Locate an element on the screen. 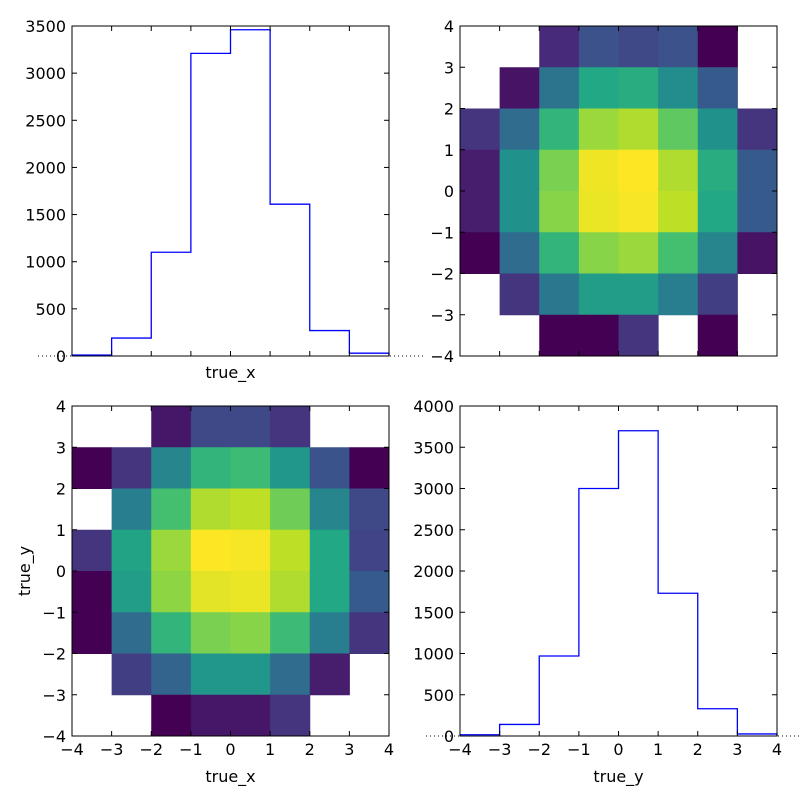 The height and width of the screenshot is (804, 800). bottom-left-x-tick-label: −3 is located at coordinates (112, 749).